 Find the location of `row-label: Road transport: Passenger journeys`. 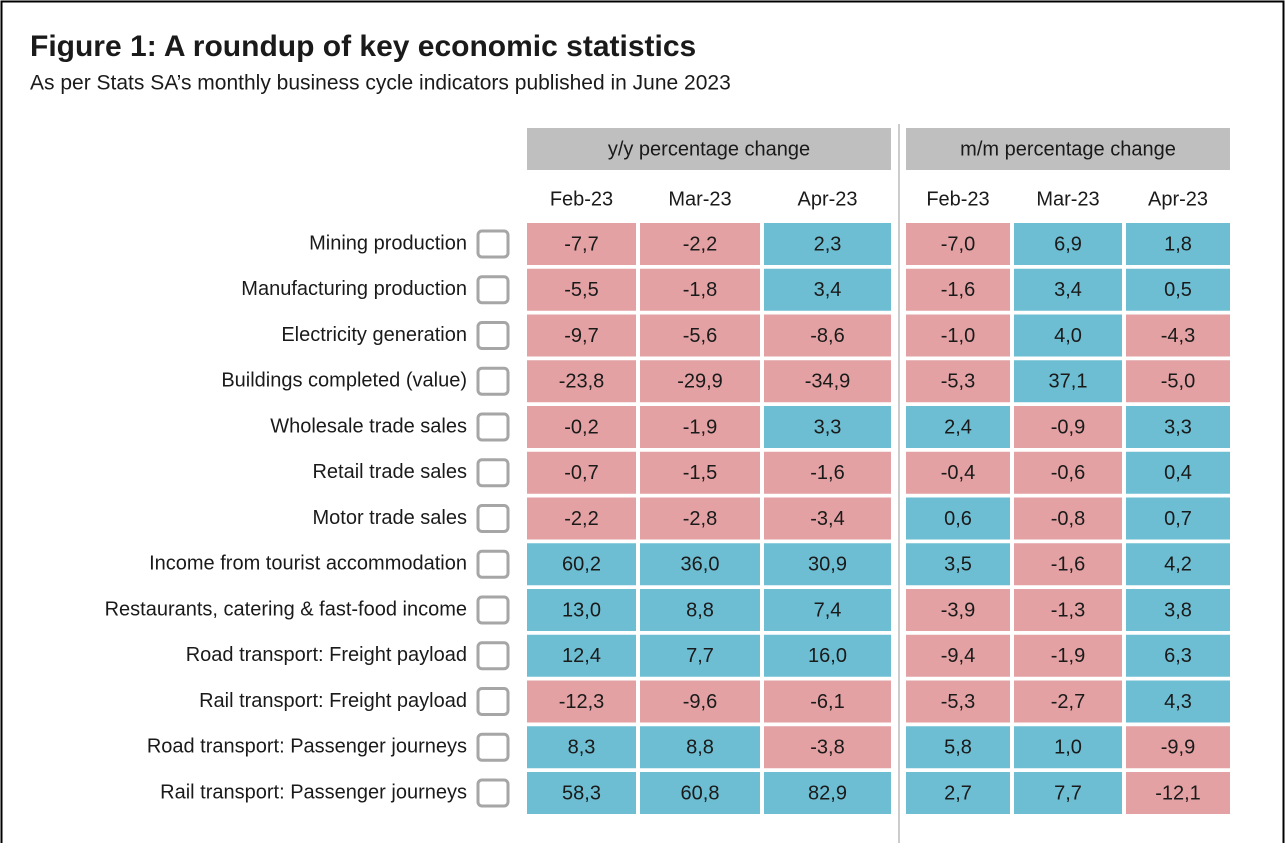

row-label: Road transport: Passenger journeys is located at coordinates (307, 747).